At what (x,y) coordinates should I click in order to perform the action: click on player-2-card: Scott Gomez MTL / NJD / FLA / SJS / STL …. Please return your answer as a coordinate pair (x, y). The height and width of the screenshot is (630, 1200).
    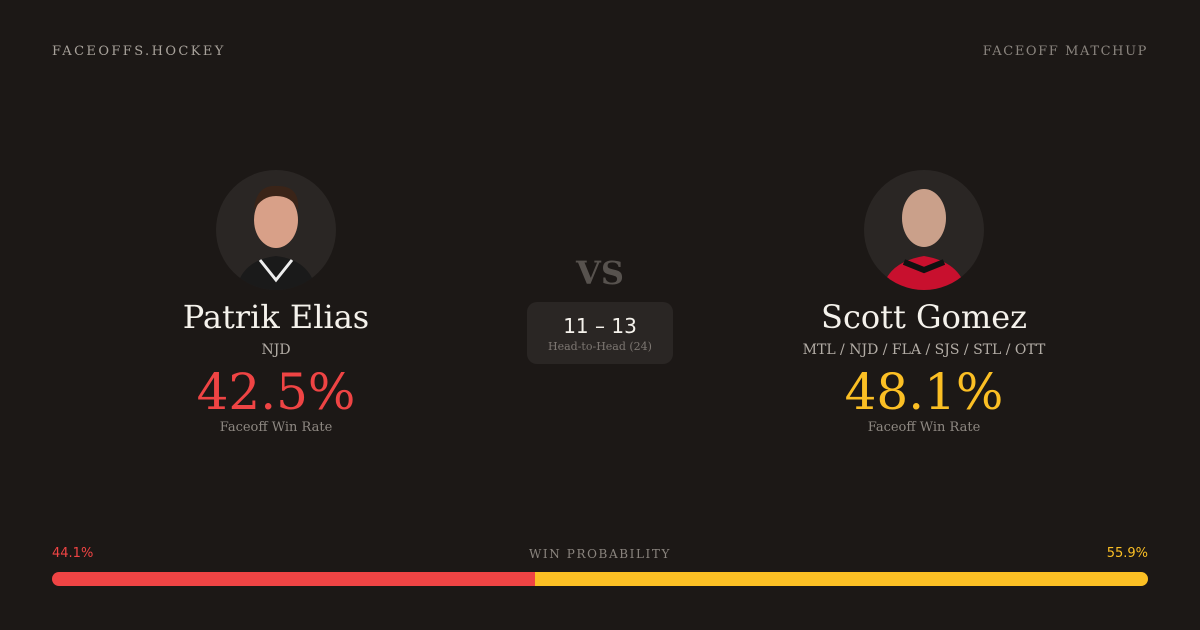
    Looking at the image, I should click on (924, 302).